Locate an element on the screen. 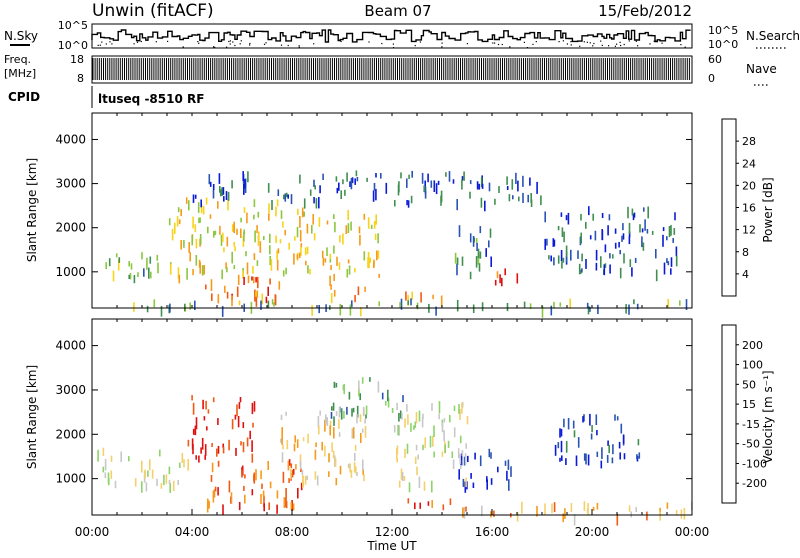  noise-sky-line is located at coordinates (391, 36).